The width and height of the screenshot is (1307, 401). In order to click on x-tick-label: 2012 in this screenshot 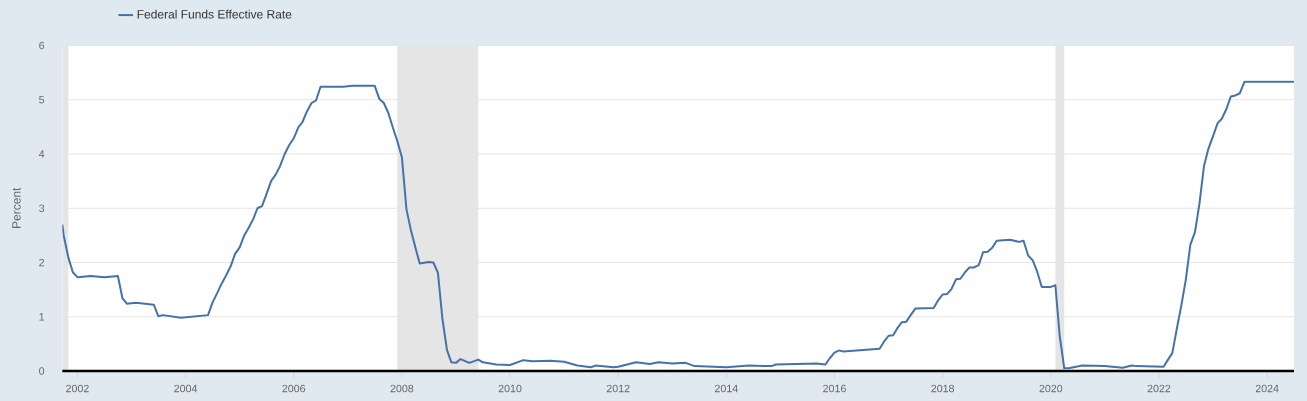, I will do `click(618, 388)`.